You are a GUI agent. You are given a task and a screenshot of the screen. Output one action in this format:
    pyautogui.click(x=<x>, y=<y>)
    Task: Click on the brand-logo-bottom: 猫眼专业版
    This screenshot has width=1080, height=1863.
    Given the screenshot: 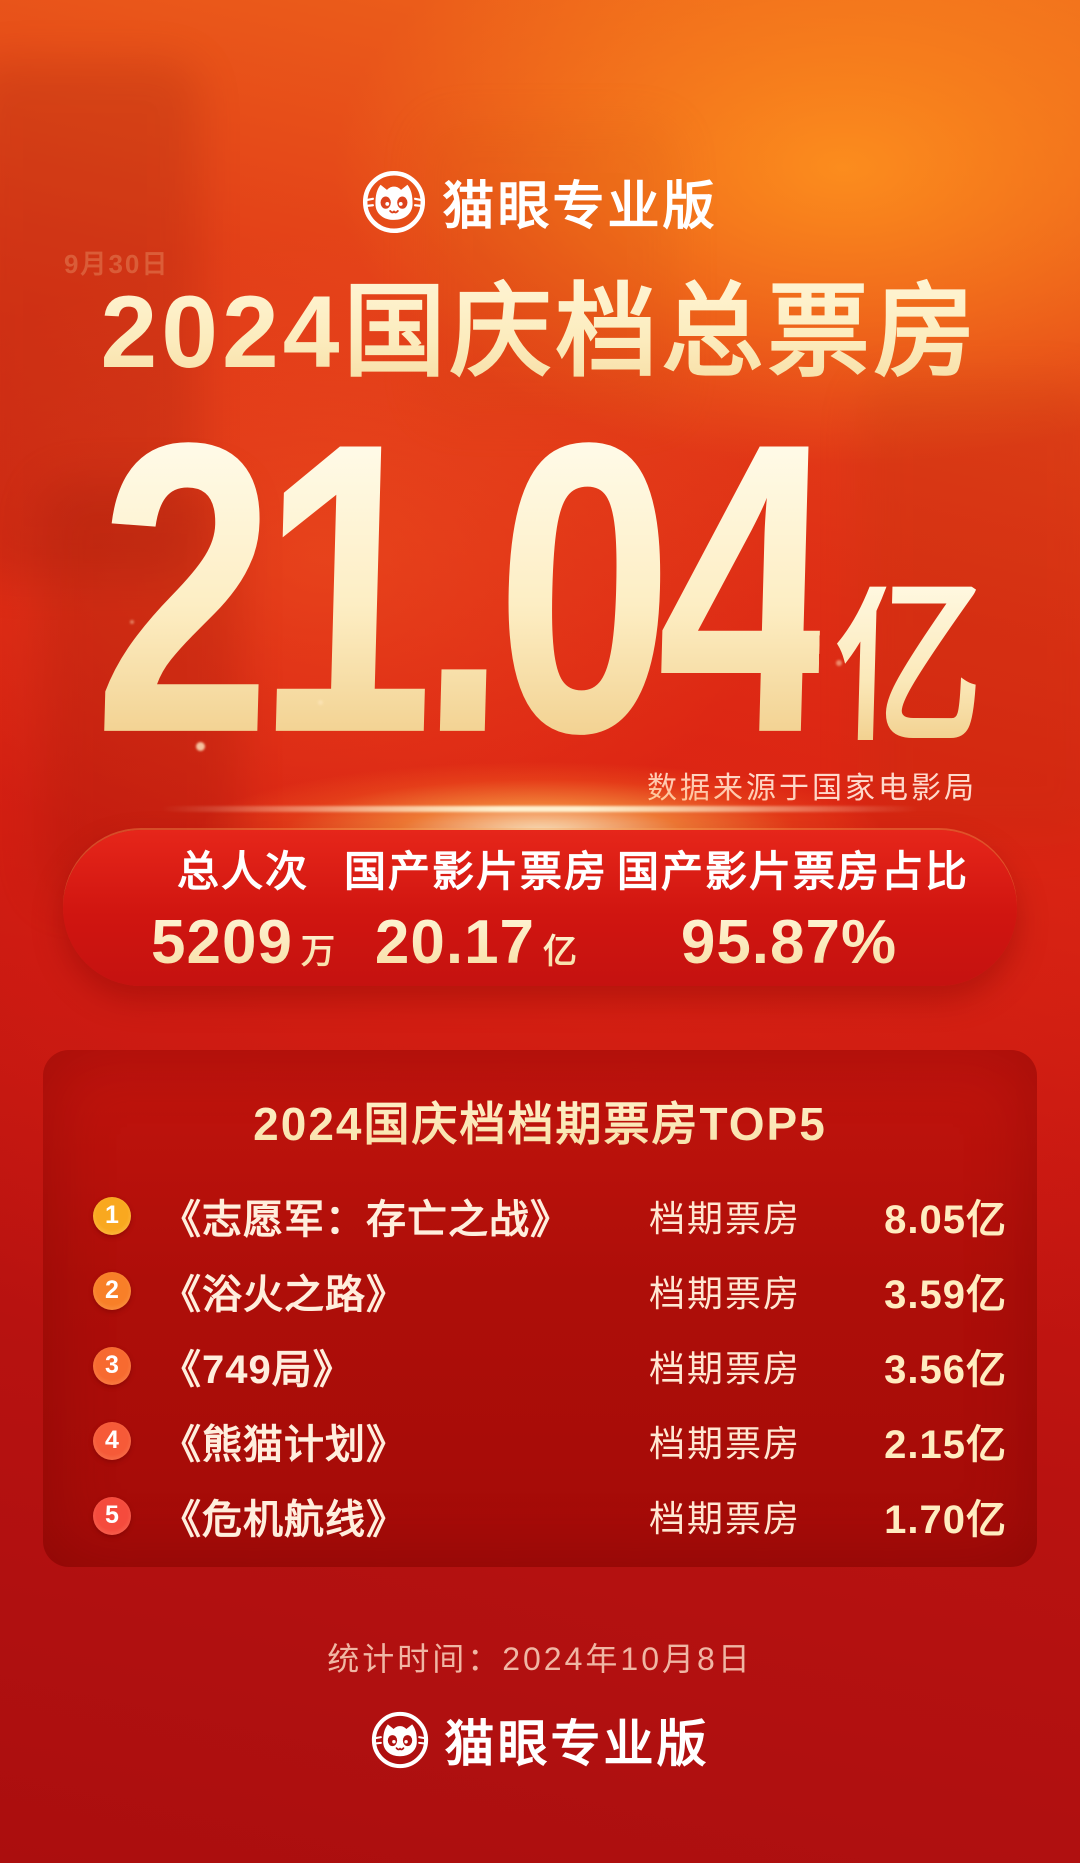 What is the action you would take?
    pyautogui.click(x=540, y=1740)
    